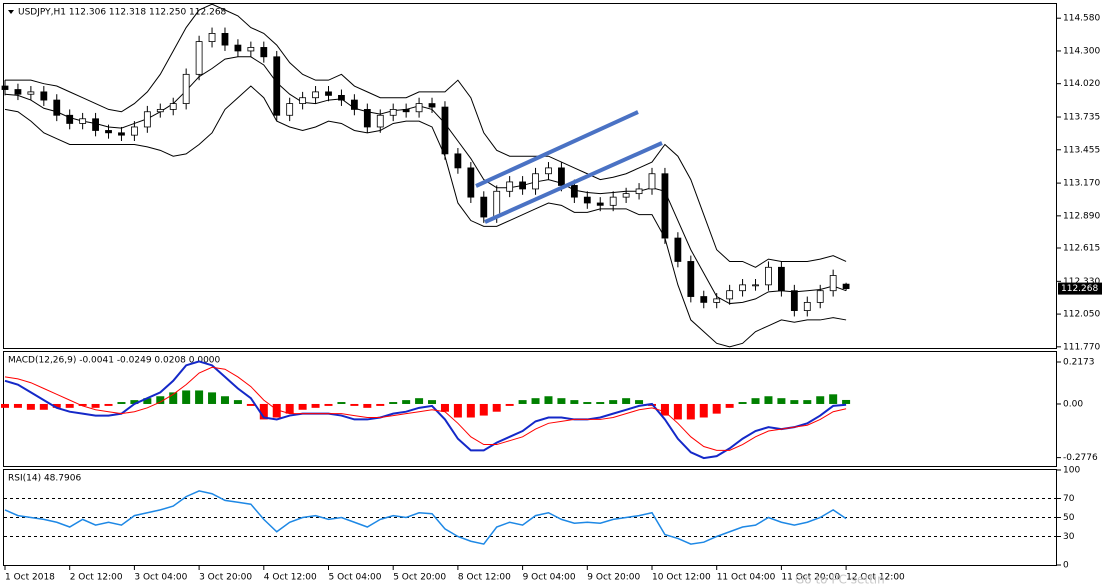 The image size is (1103, 588). I want to click on menu-arrow, so click(11, 12).